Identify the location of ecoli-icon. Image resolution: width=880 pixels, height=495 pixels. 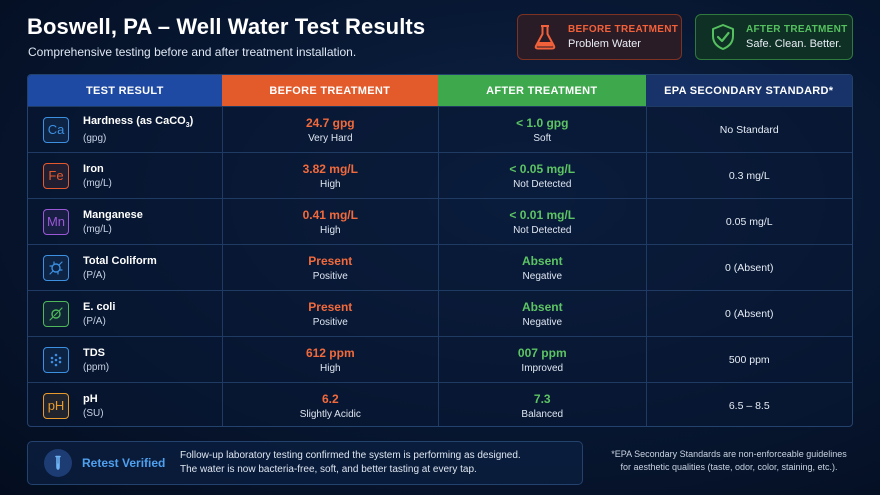
(56, 313).